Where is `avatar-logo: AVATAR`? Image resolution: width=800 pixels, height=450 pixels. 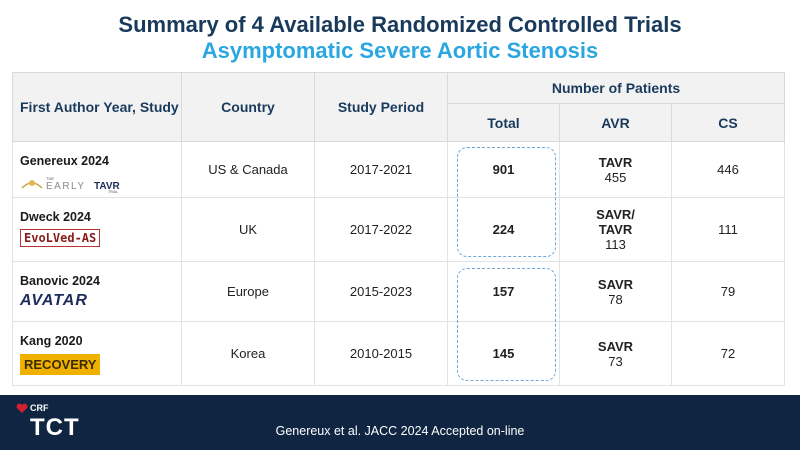
avatar-logo: AVATAR is located at coordinates (54, 300).